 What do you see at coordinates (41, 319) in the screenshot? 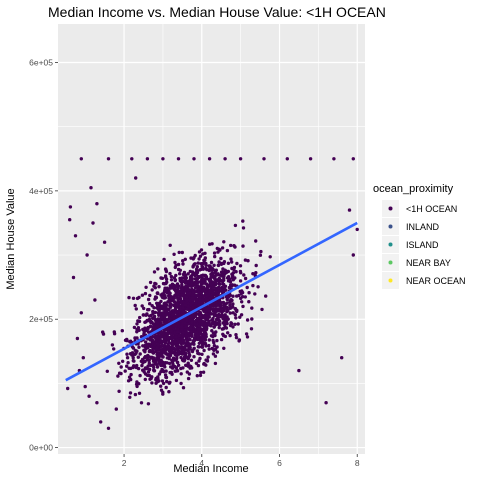
I see `y-tick-label: 2e+05` at bounding box center [41, 319].